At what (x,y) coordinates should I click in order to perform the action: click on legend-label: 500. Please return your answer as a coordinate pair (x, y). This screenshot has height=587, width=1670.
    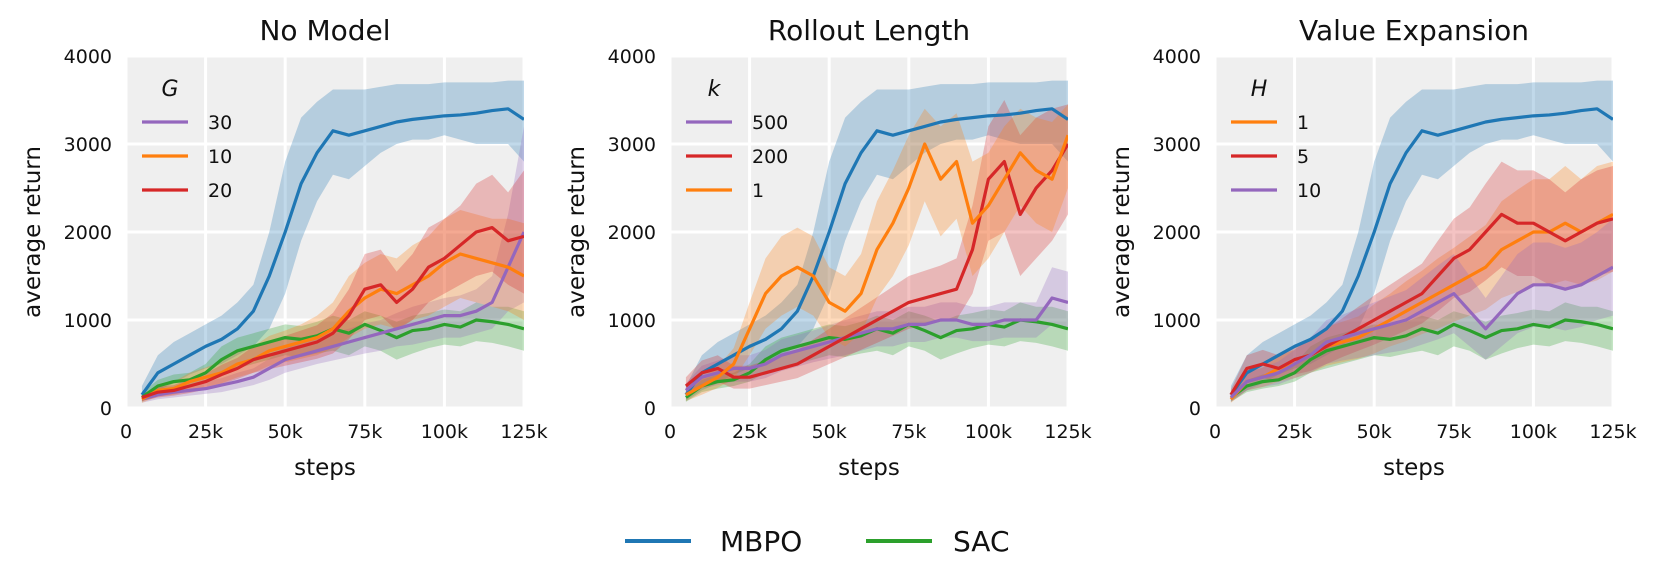
    Looking at the image, I should click on (770, 123).